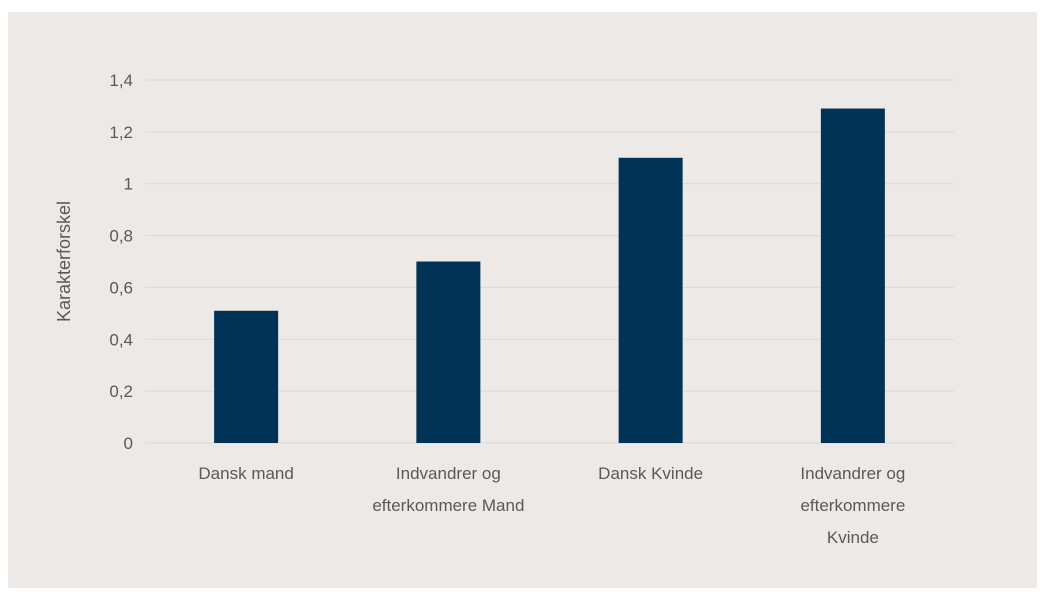 This screenshot has width=1043, height=592. I want to click on y-tick-label: 0,2, so click(121, 391).